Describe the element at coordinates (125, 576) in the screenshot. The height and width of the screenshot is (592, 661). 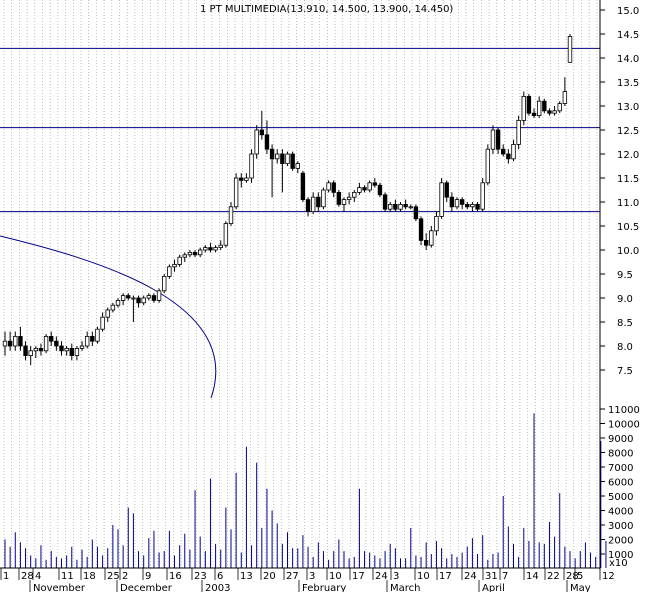
I see `date-tick-label: 2` at that location.